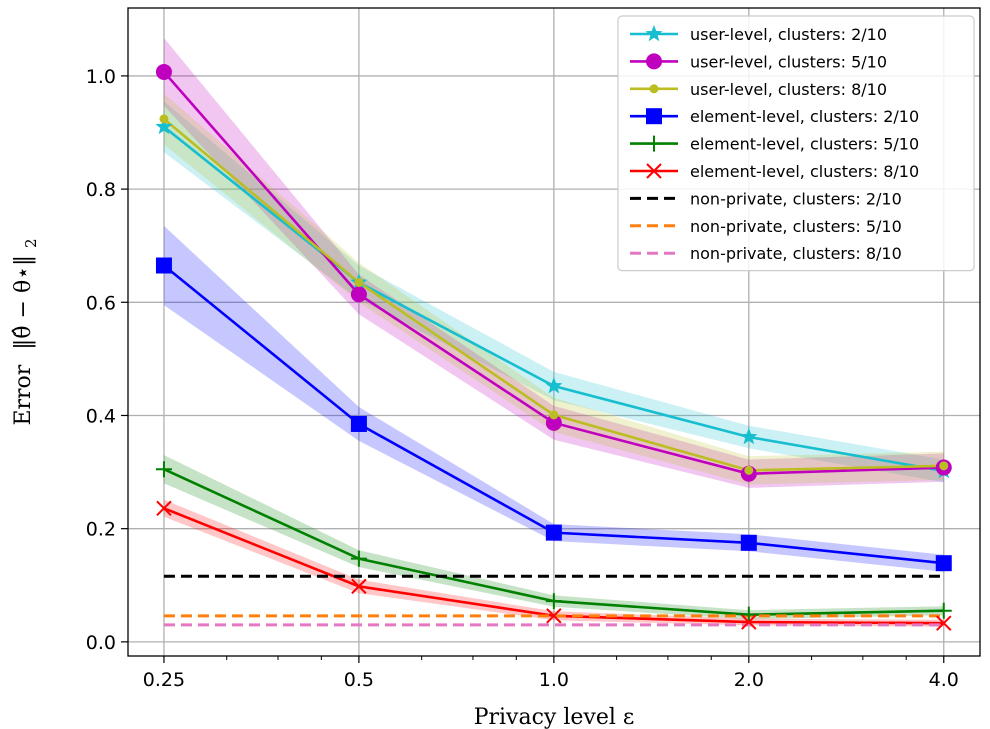 This screenshot has width=990, height=729. What do you see at coordinates (101, 303) in the screenshot?
I see `y-tick-label: 0.6` at bounding box center [101, 303].